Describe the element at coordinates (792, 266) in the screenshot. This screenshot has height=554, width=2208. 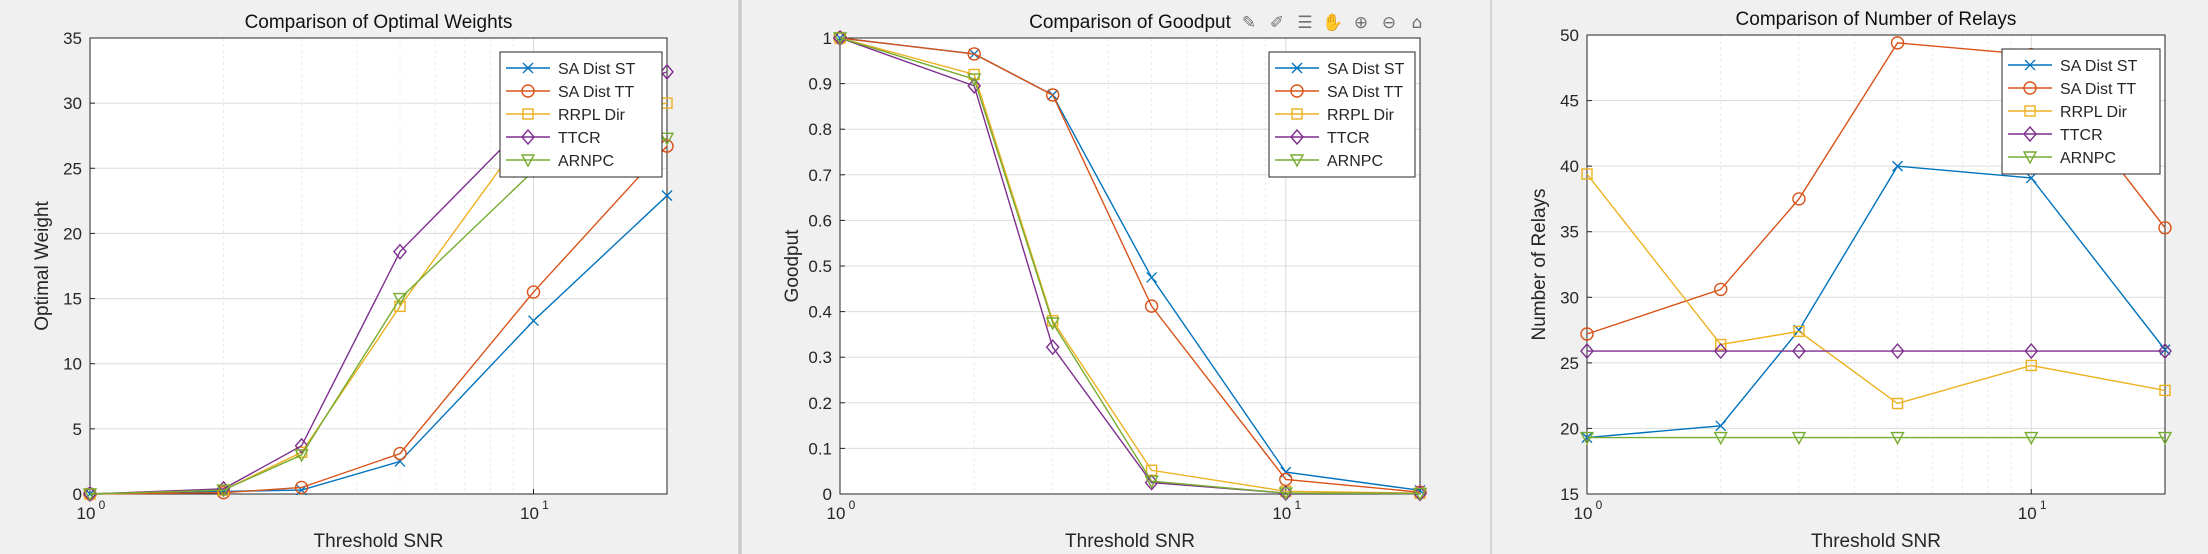
I see `y-axis-label: Goodput` at that location.